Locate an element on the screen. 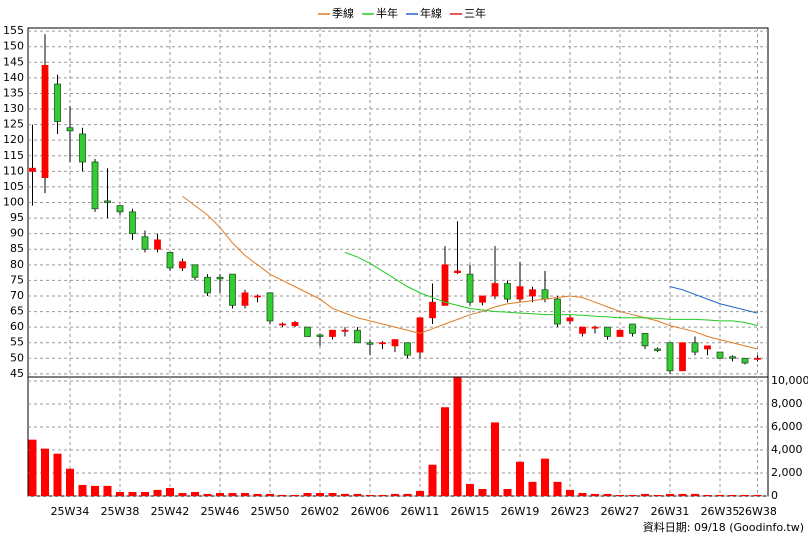 The image size is (808, 540). x-tick-label: 26W31 is located at coordinates (670, 511).